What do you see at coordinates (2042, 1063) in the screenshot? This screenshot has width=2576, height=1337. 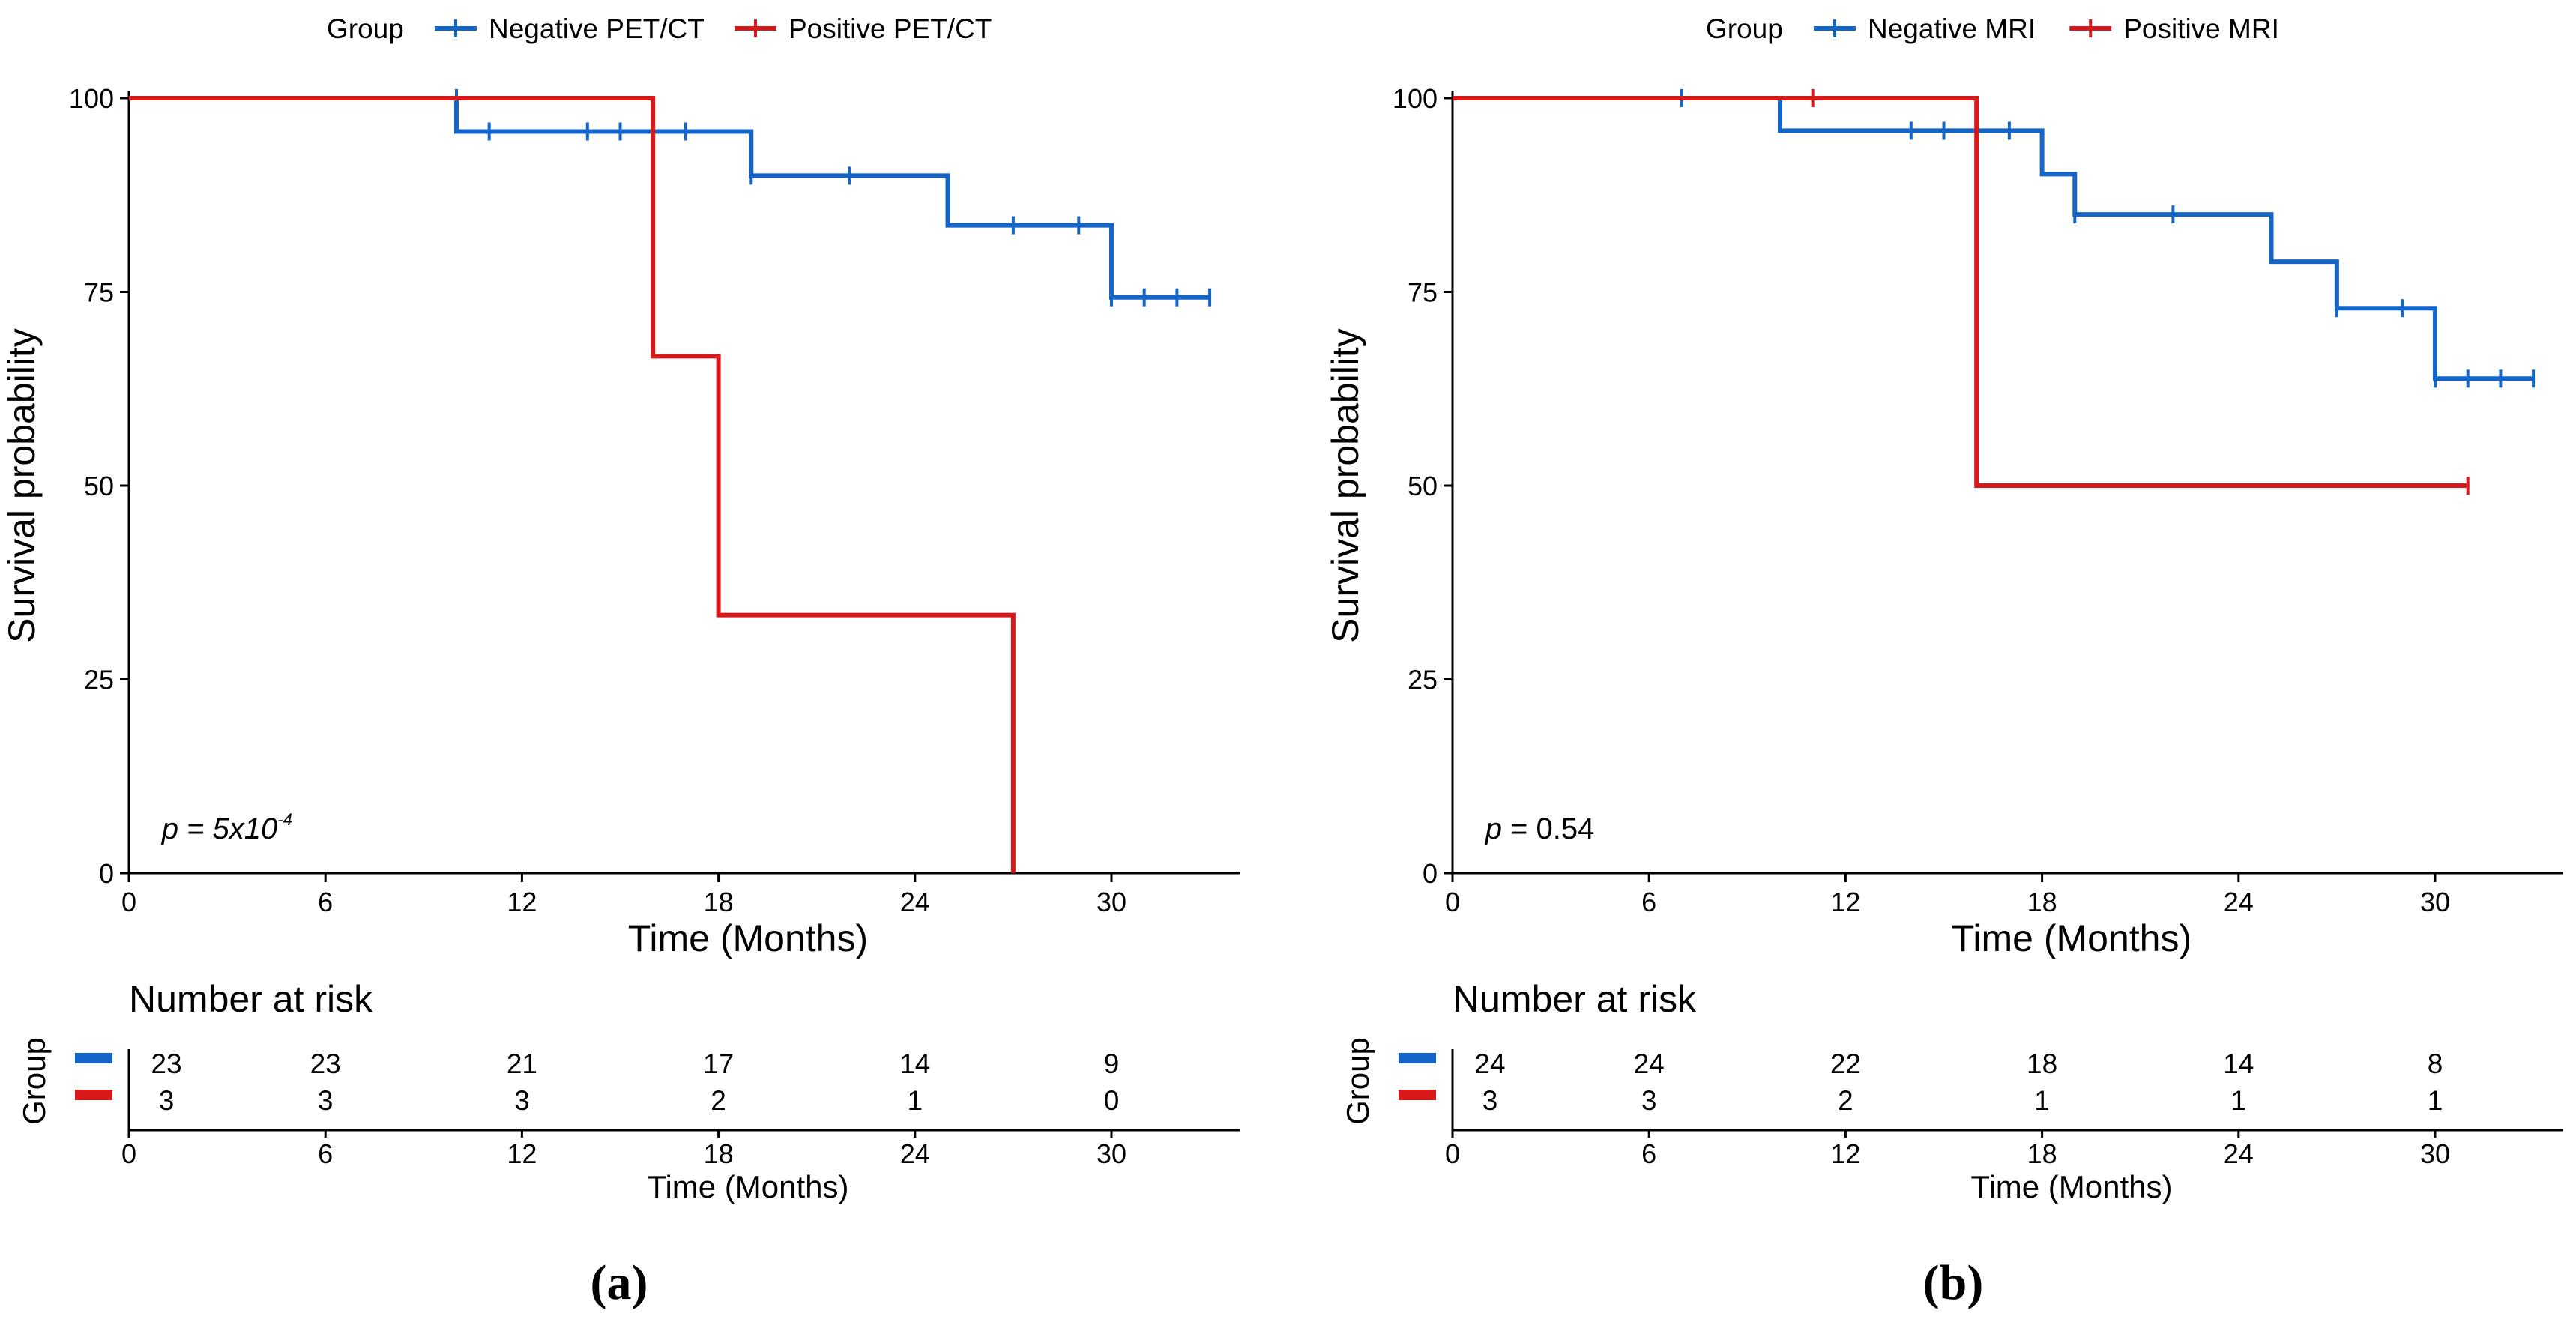 I see `risk-count: 18` at bounding box center [2042, 1063].